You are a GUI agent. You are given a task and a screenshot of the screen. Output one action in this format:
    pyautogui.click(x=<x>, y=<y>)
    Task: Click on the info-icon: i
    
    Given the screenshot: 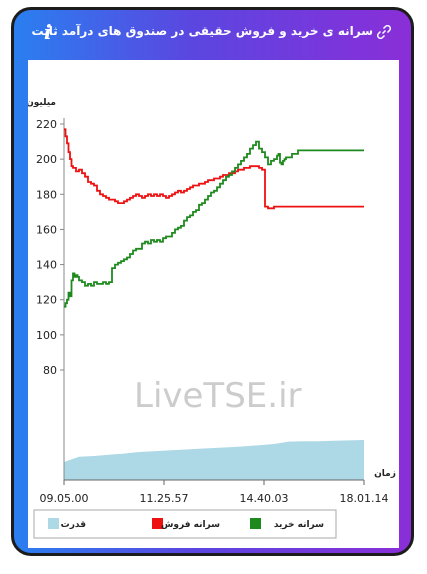 What is the action you would take?
    pyautogui.click(x=48, y=32)
    